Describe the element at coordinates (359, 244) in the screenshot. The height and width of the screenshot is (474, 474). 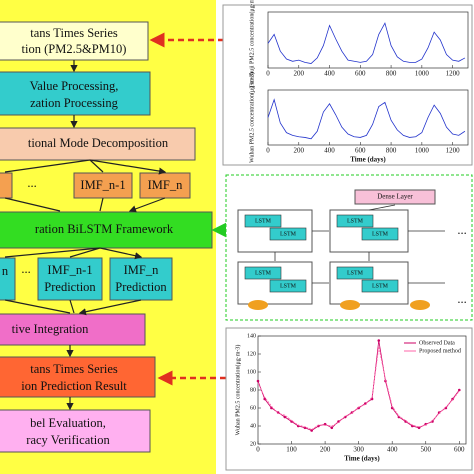
I see `connector` at that location.